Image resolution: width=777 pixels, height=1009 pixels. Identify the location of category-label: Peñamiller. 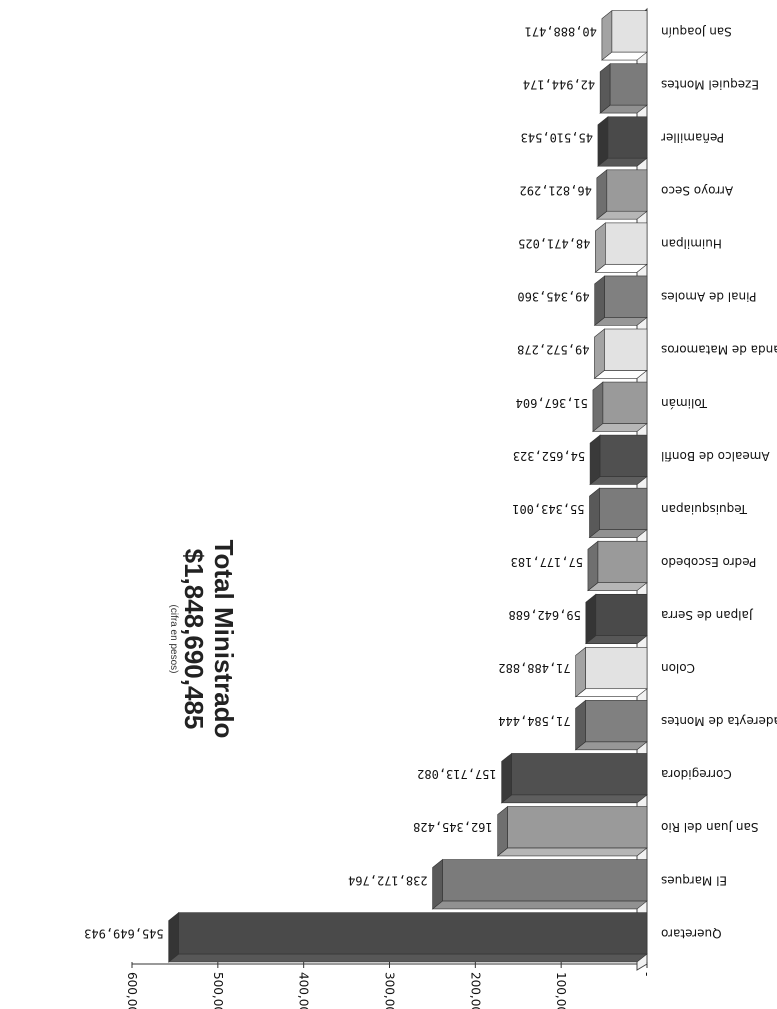
(692, 137).